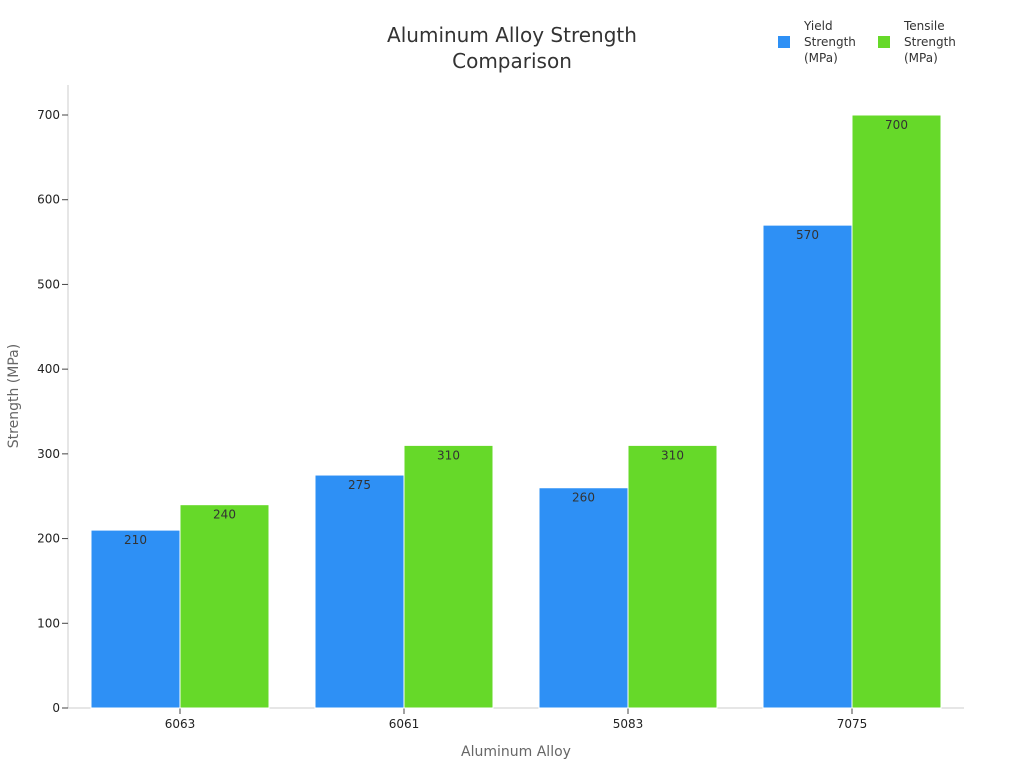 Image resolution: width=1024 pixels, height=768 pixels. I want to click on x-tick-label: 7075, so click(852, 724).